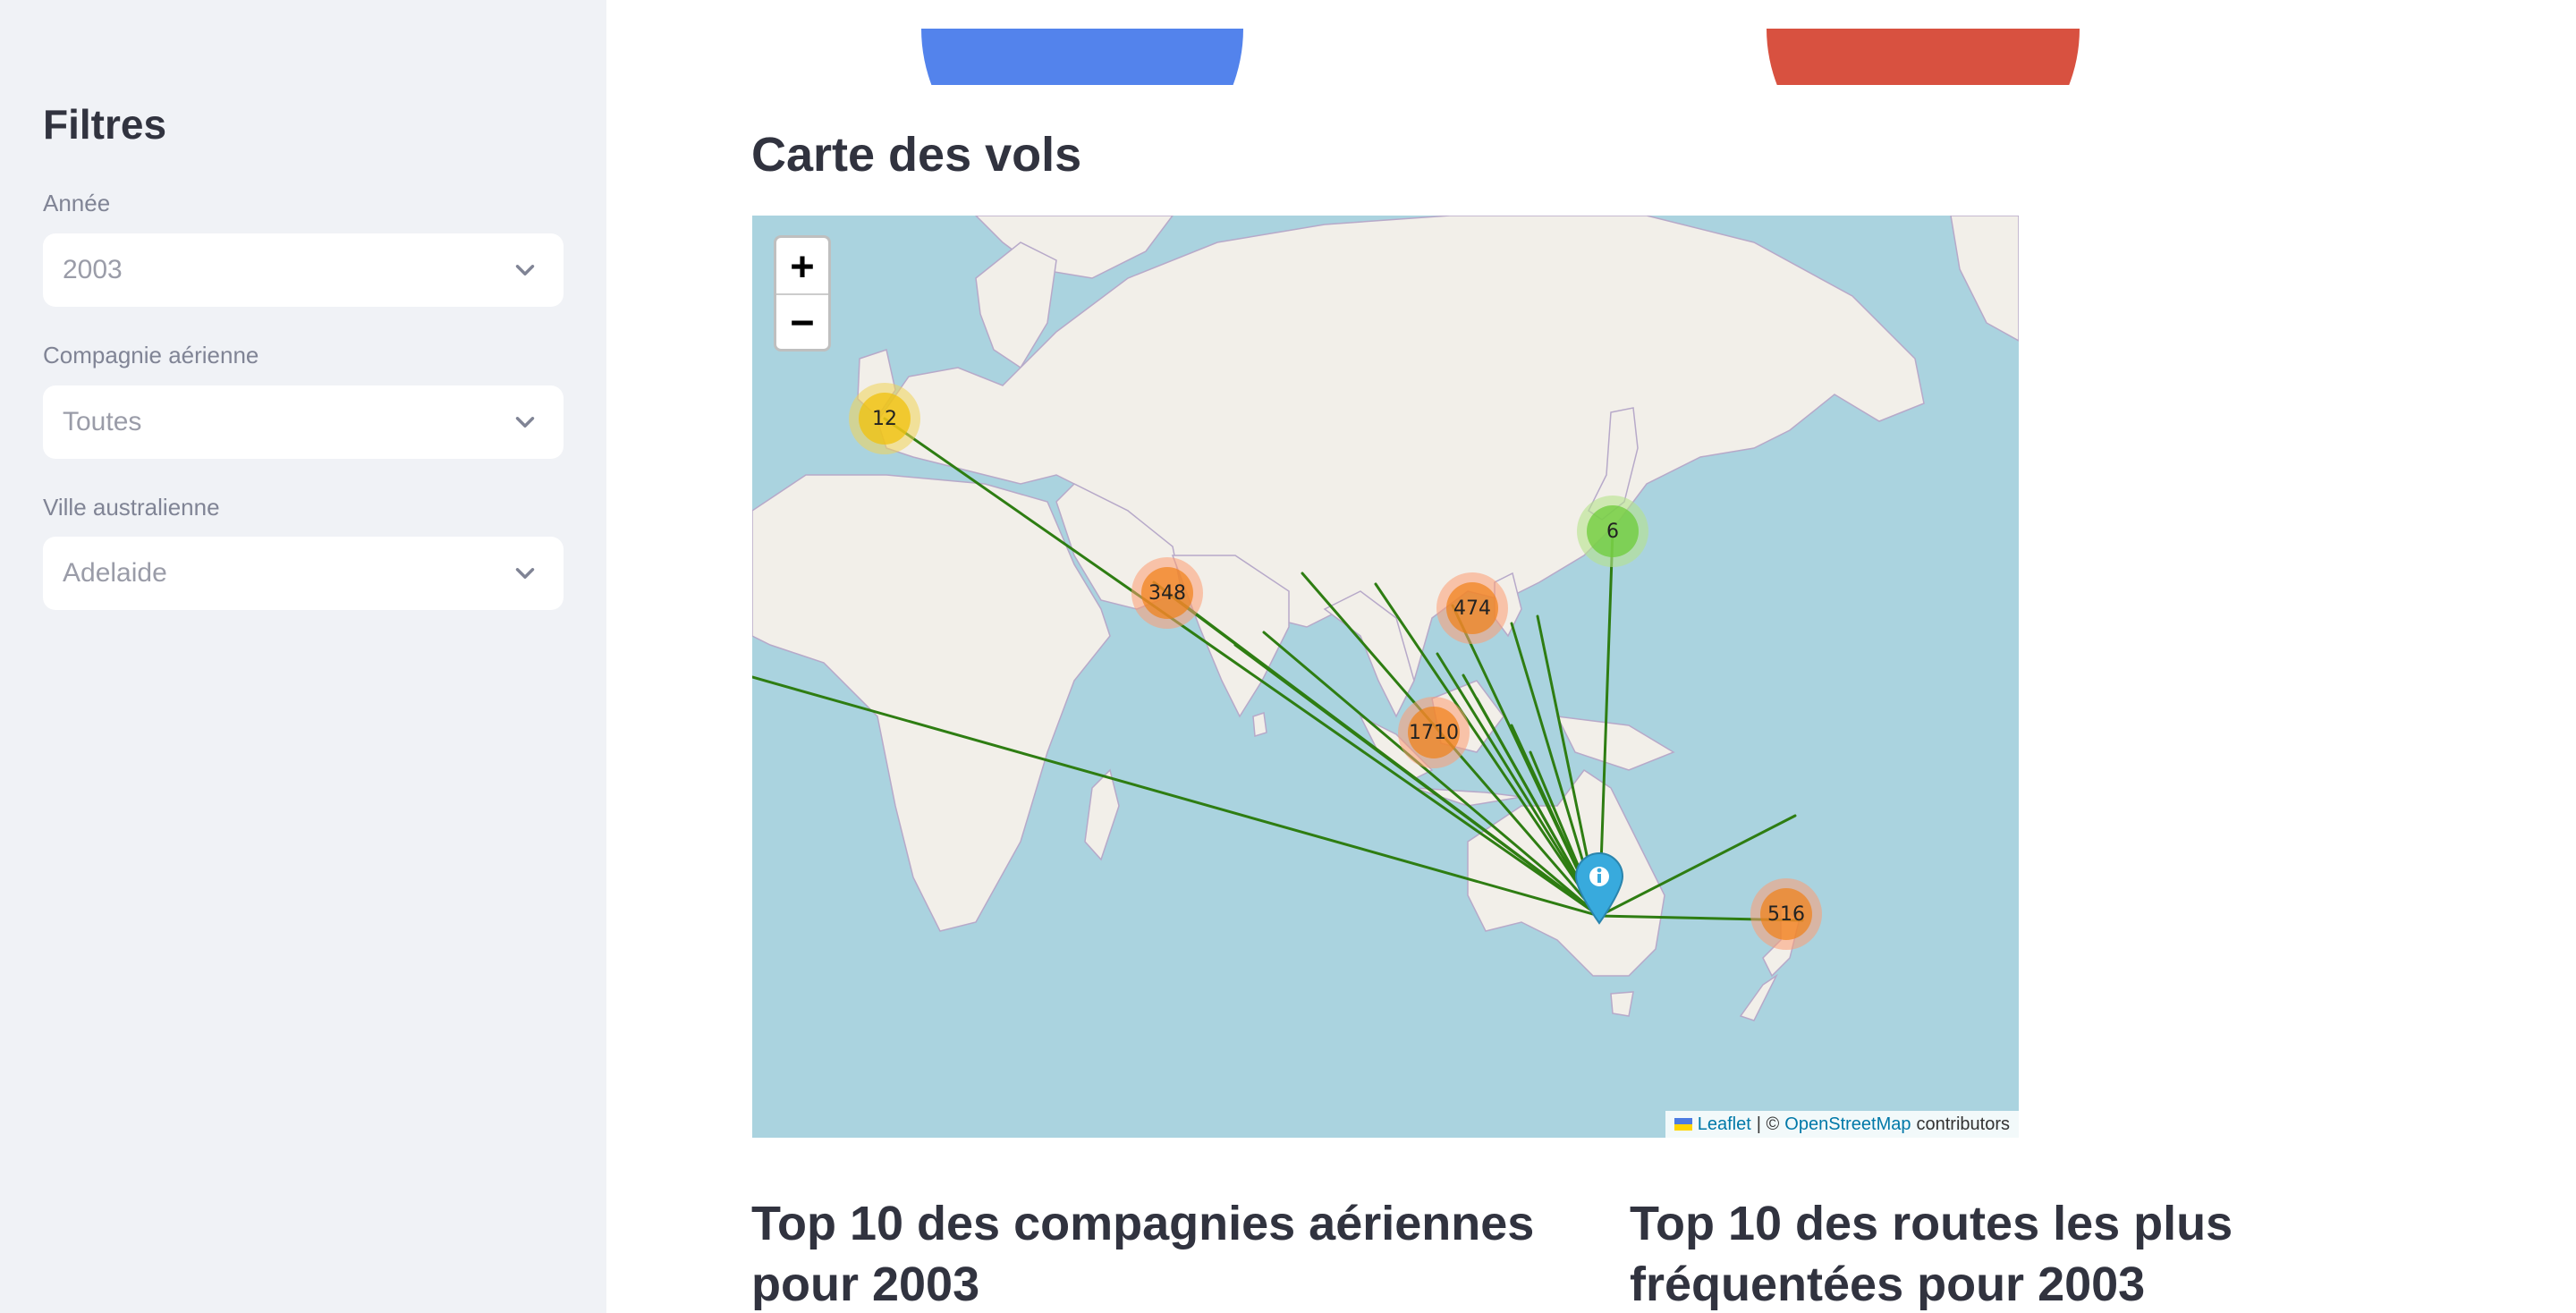  I want to click on zoom-in-button: +, so click(802, 265).